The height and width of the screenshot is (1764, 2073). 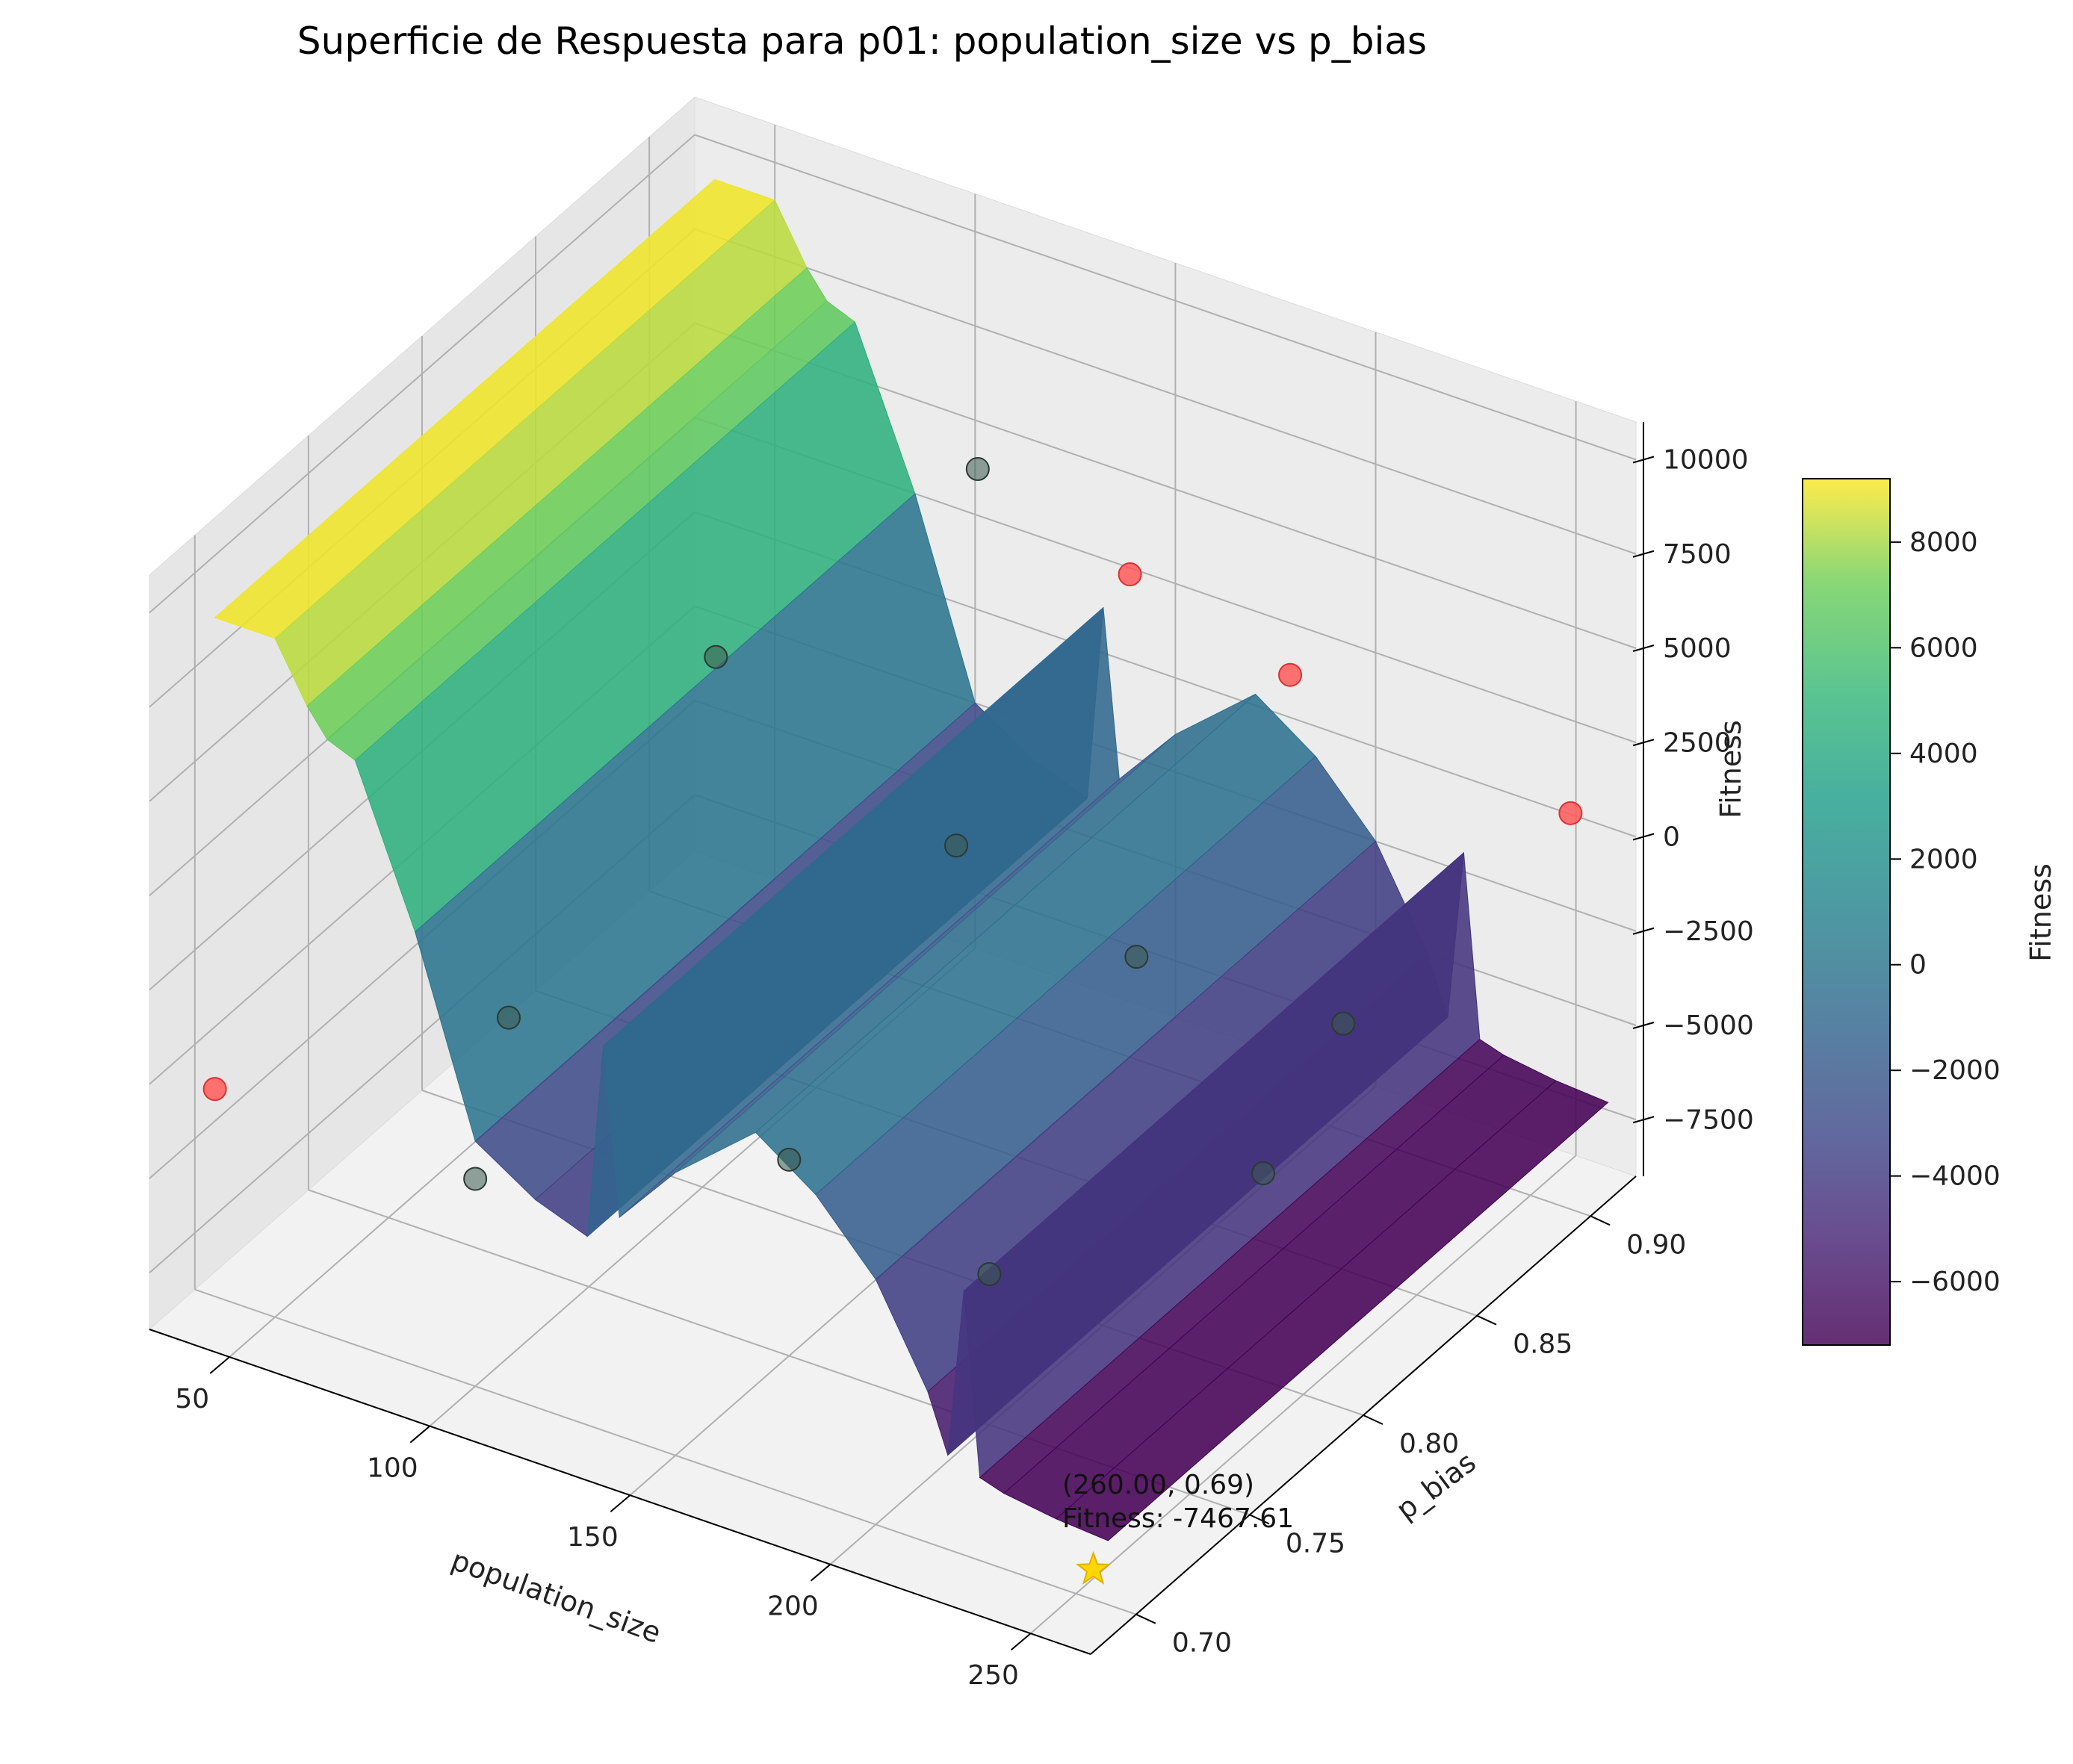 What do you see at coordinates (1697, 554) in the screenshot?
I see `z-tick-label: 7500` at bounding box center [1697, 554].